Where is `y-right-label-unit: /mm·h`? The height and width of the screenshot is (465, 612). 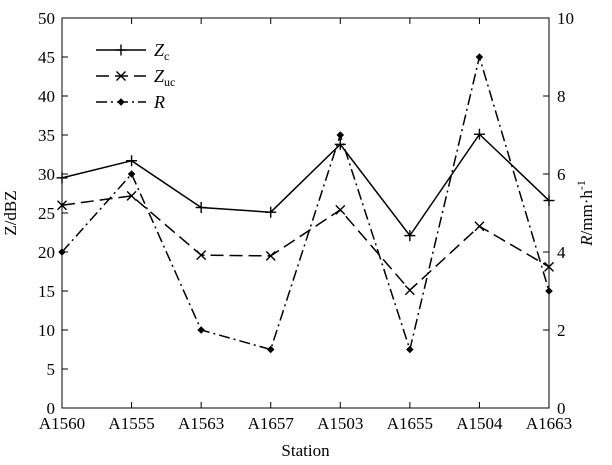 y-right-label-unit: /mm·h is located at coordinates (586, 213).